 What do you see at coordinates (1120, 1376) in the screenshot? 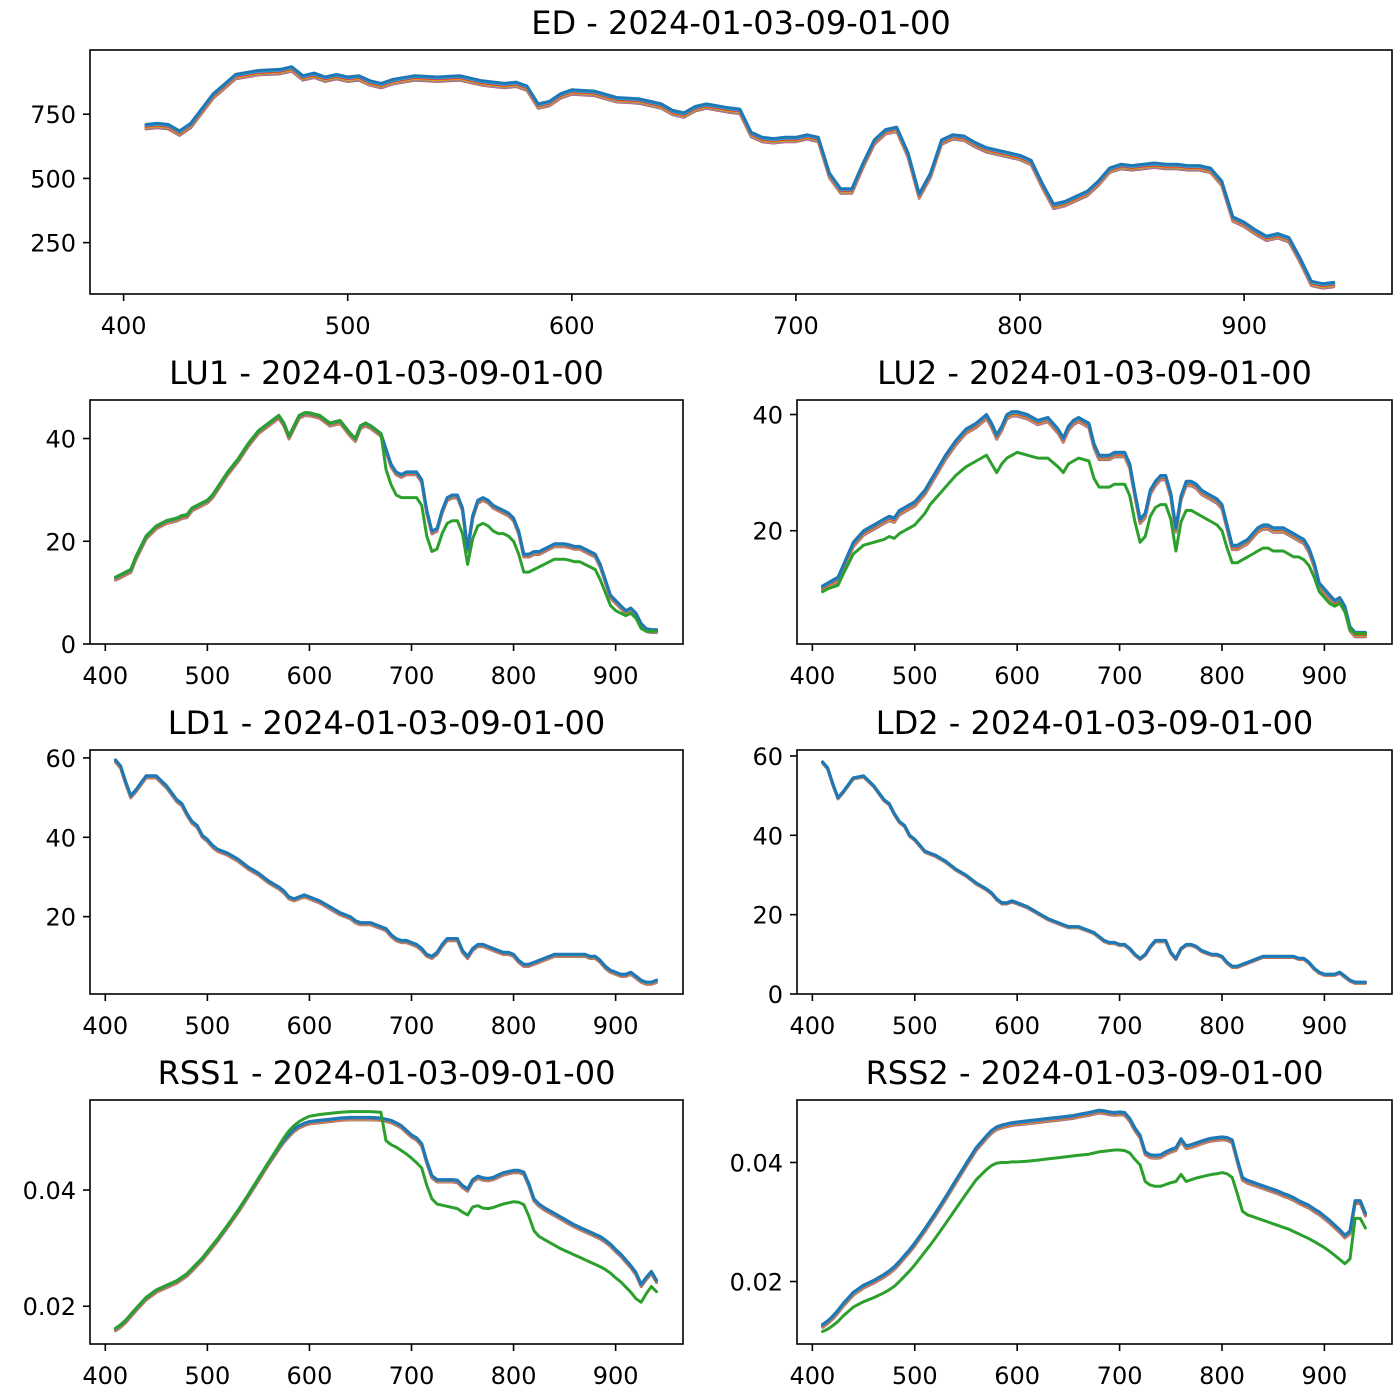
I see `rss2-xtick-label: 700` at bounding box center [1120, 1376].